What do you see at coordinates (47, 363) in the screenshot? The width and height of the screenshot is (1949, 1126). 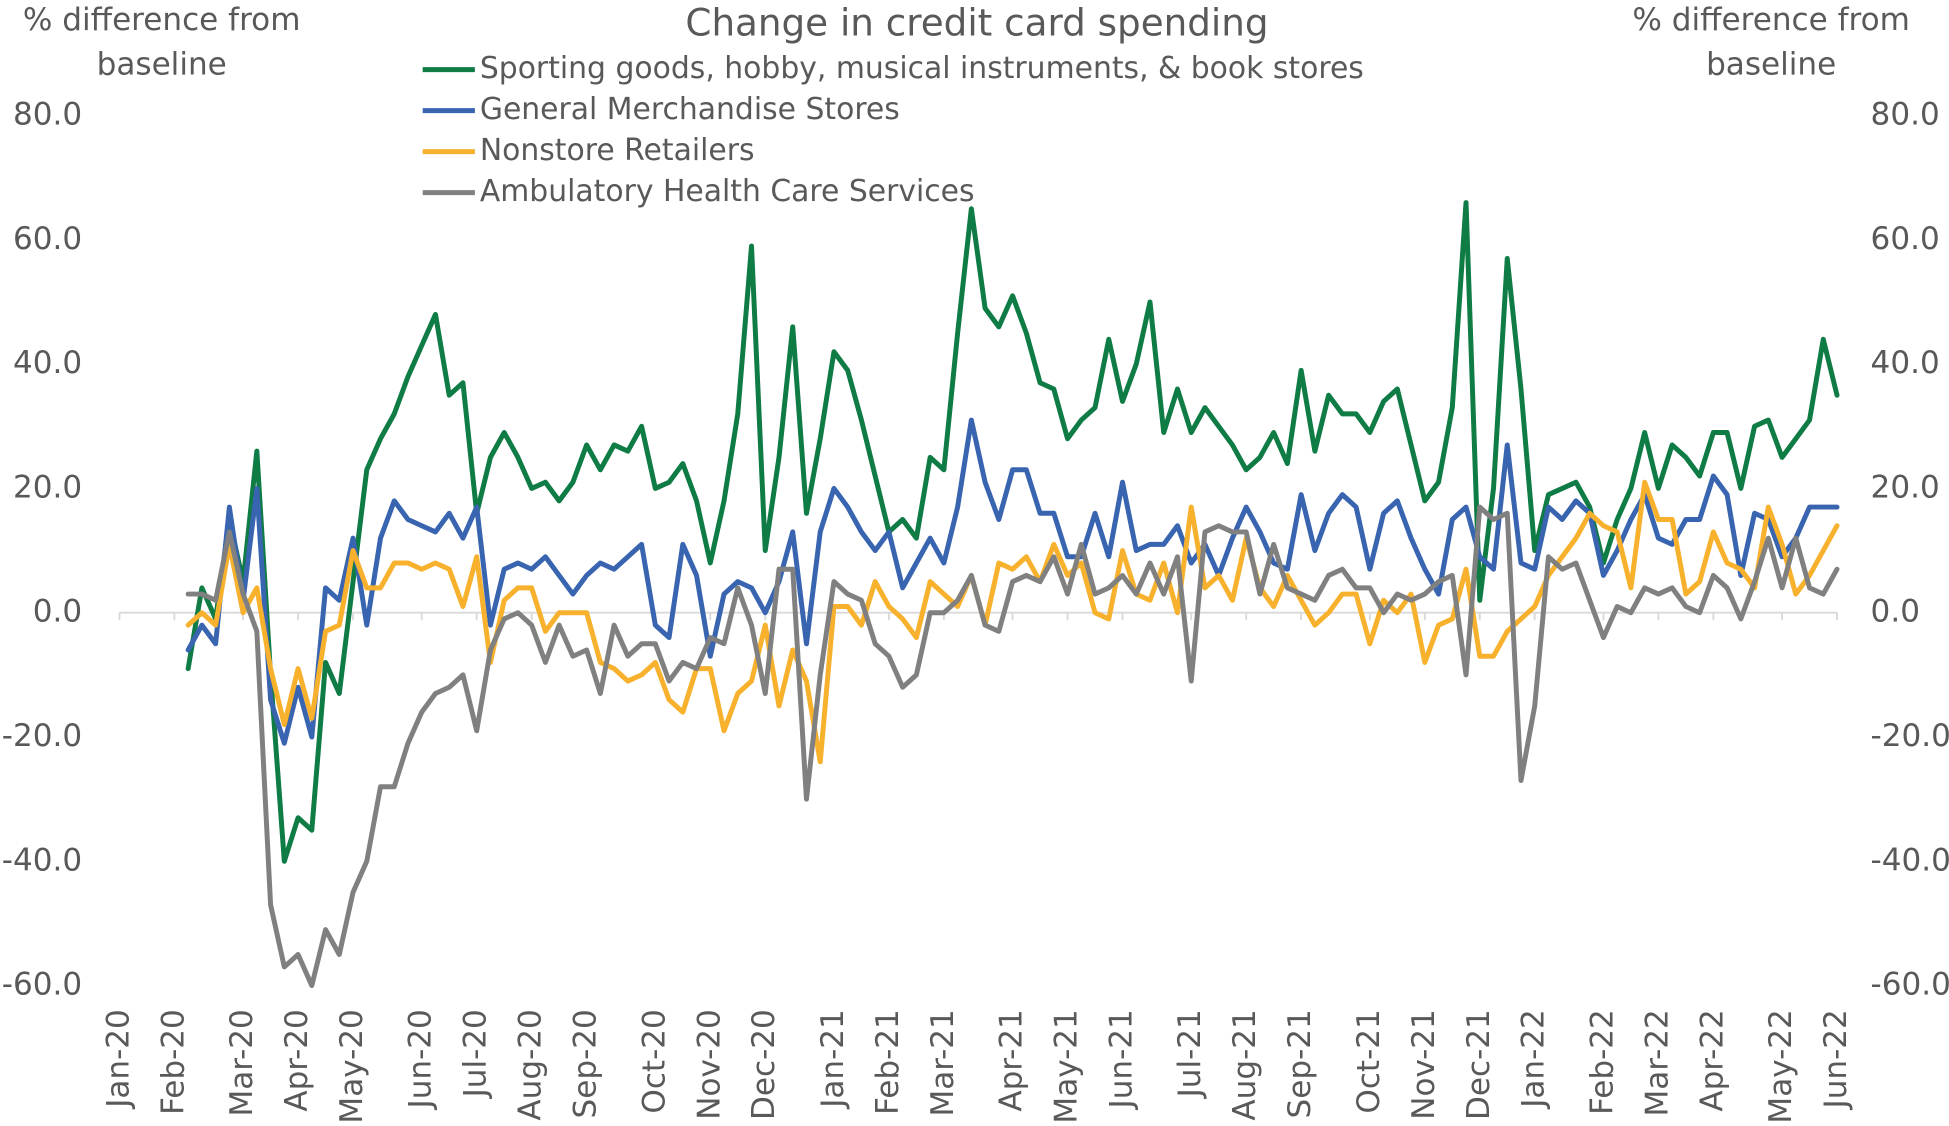 I see `y-tick-label: 40.0` at bounding box center [47, 363].